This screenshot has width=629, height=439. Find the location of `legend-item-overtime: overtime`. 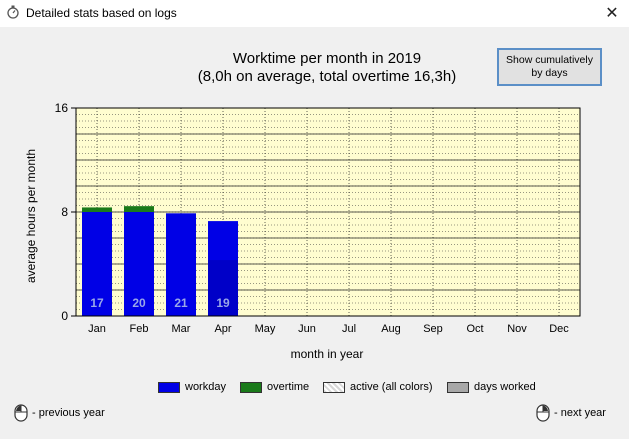

legend-item-overtime: overtime is located at coordinates (274, 387).